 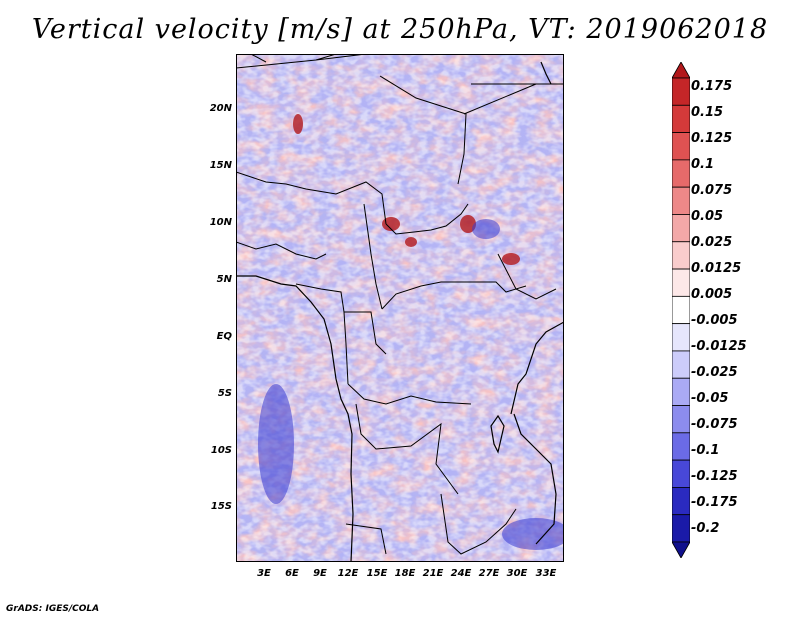 What do you see at coordinates (264, 573) in the screenshot?
I see `lon-label-3e: 3E` at bounding box center [264, 573].